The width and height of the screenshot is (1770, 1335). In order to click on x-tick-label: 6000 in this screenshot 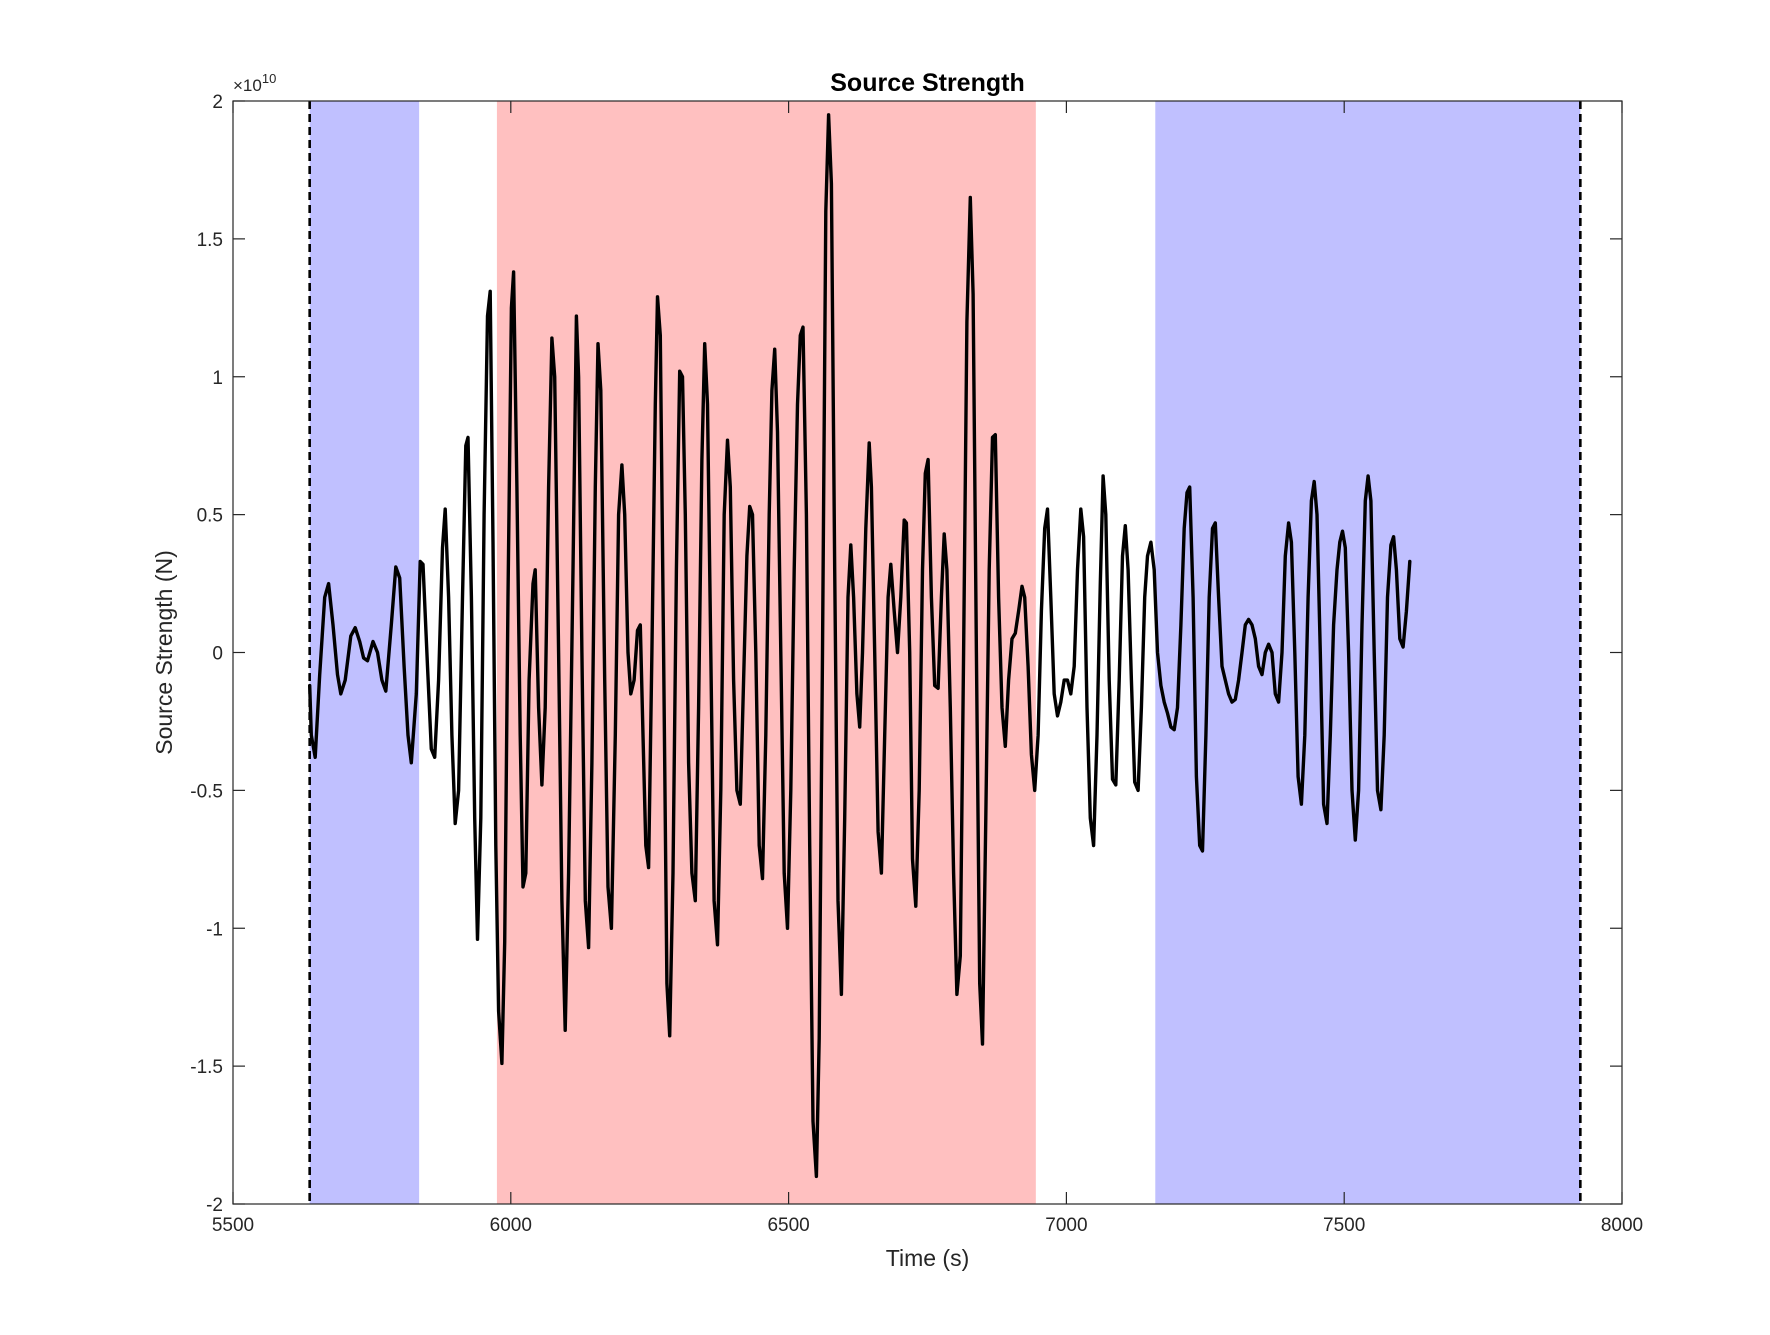, I will do `click(511, 1225)`.